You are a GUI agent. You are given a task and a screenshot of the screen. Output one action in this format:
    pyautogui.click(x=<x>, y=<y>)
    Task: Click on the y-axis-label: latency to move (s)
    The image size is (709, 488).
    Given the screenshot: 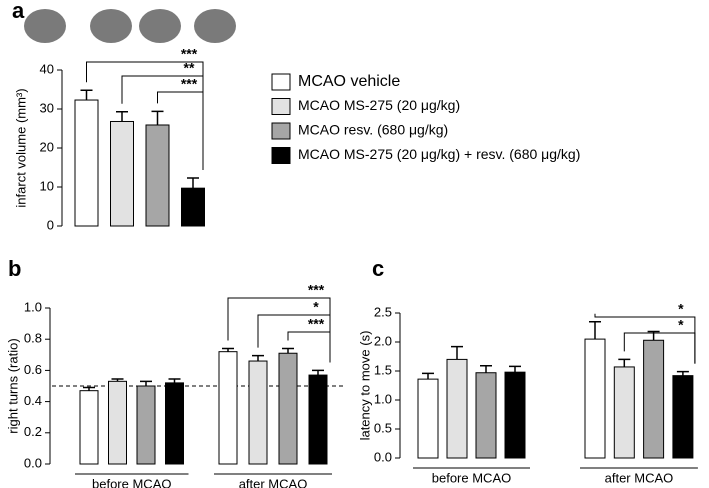 What is the action you would take?
    pyautogui.click(x=364, y=386)
    